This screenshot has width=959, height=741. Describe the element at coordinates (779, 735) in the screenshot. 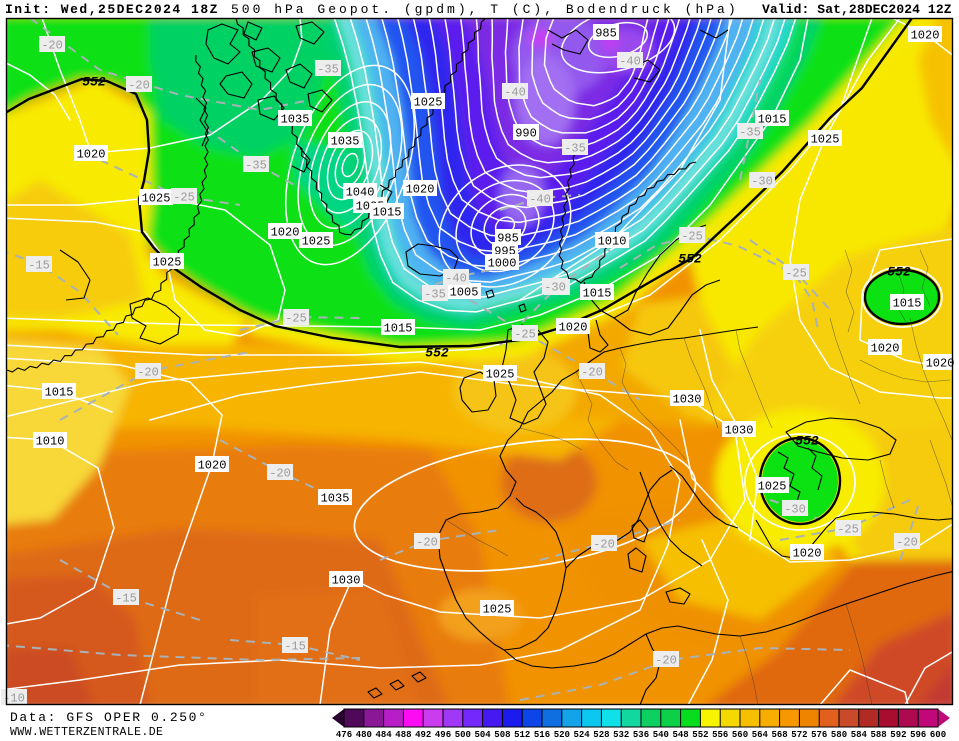

I see `svg-text: 568` at that location.